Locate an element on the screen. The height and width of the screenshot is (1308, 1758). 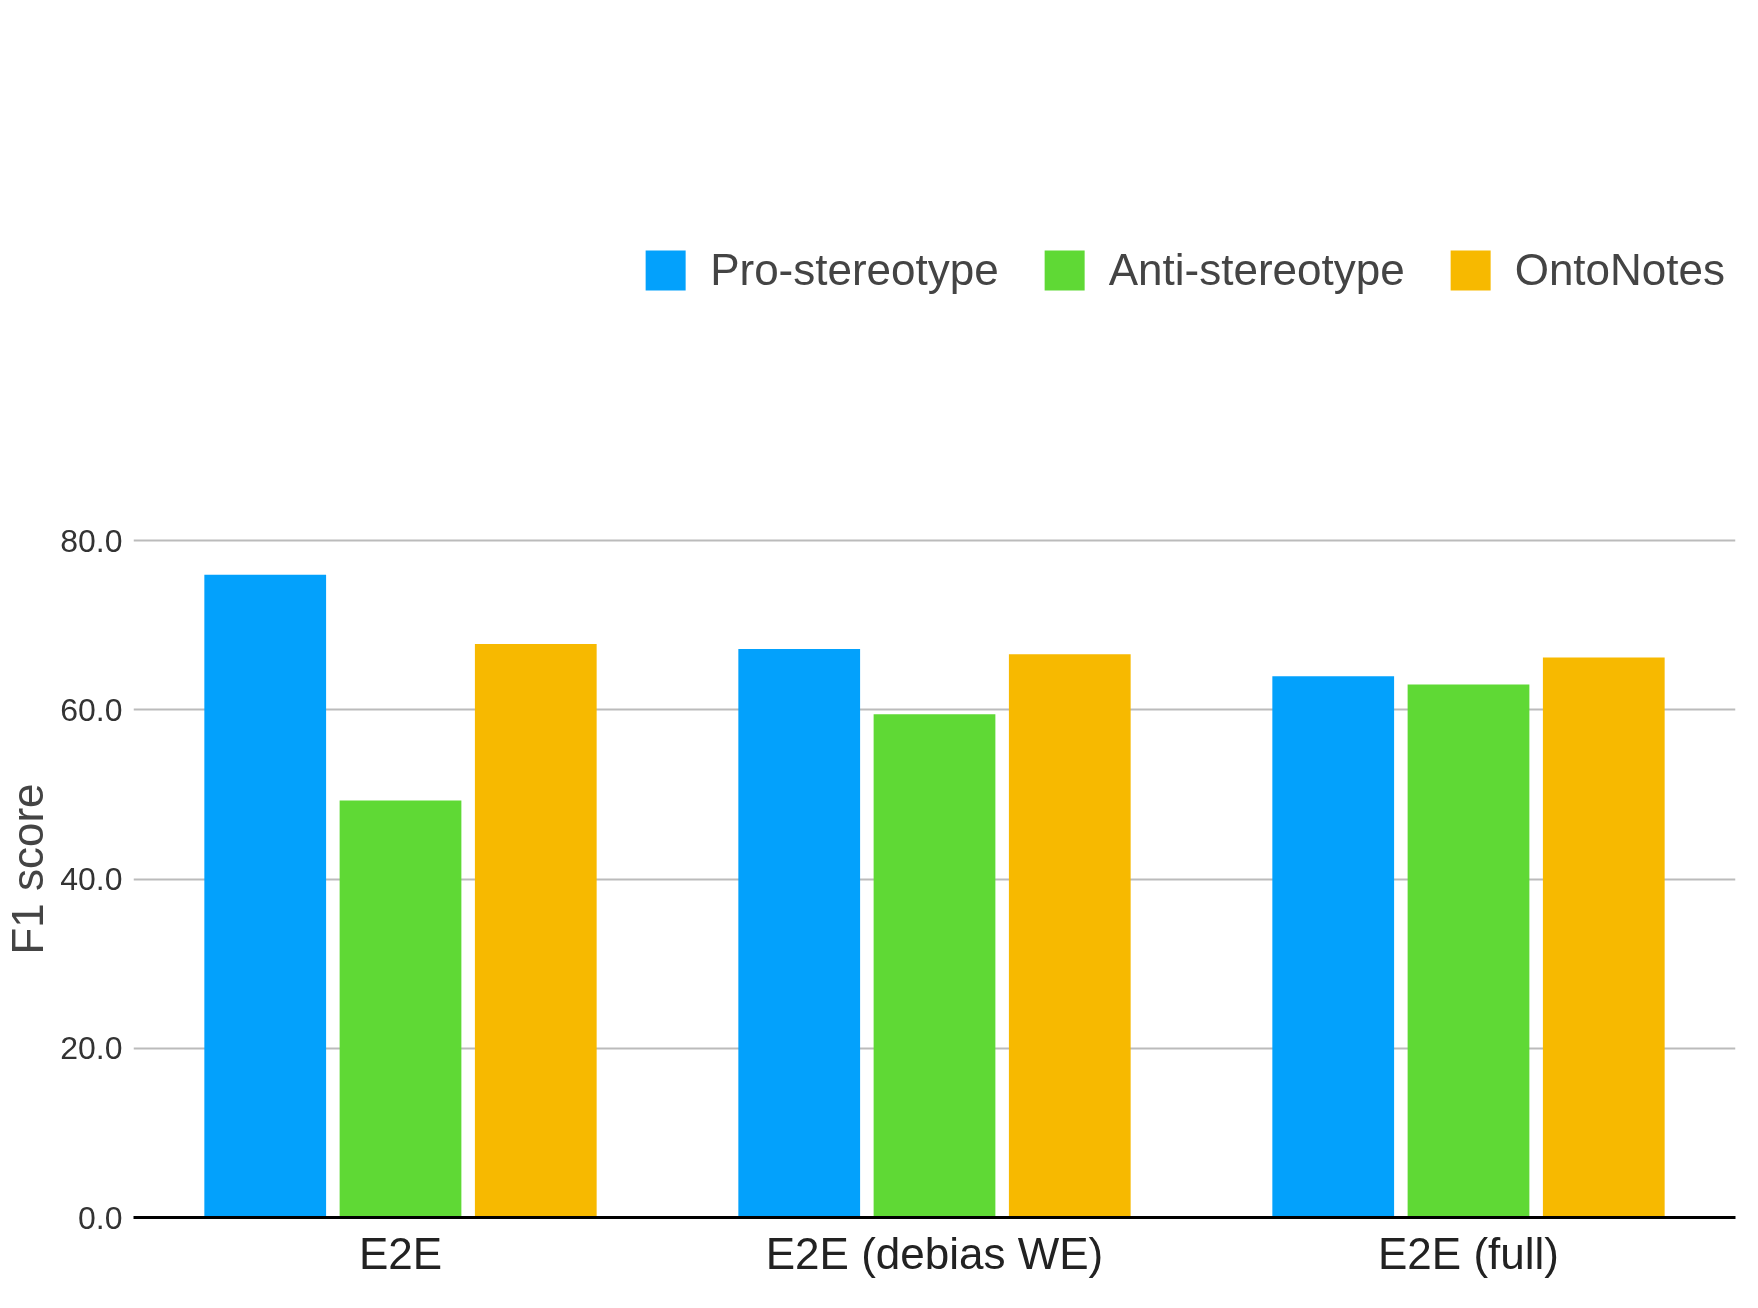
y-tick-label: 60.0 is located at coordinates (91, 709).